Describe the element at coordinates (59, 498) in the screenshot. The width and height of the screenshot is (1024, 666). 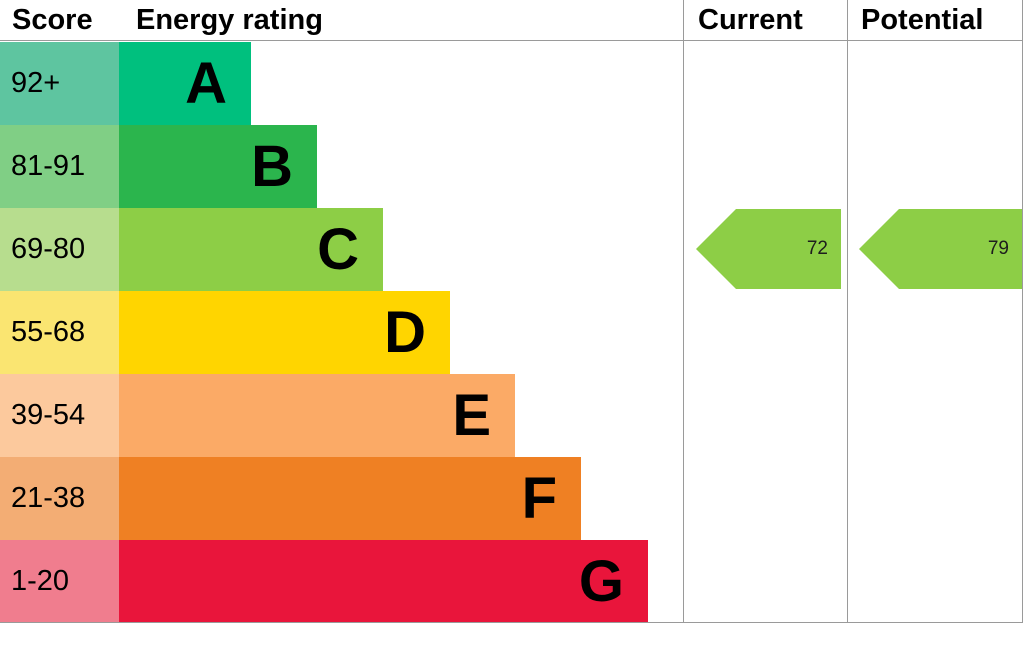
I see `score-range-f: 21-38` at that location.